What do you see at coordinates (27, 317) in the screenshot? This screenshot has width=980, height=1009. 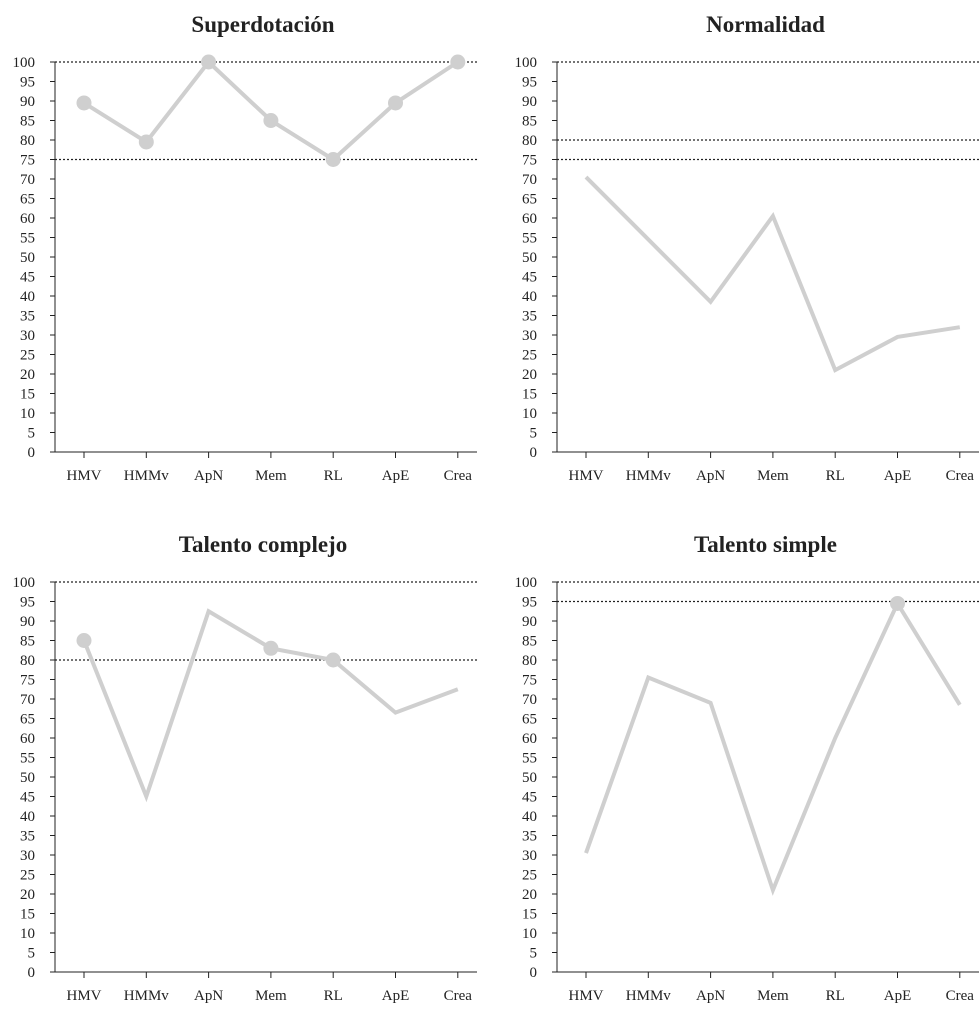 I see `y-tick-label: 35` at bounding box center [27, 317].